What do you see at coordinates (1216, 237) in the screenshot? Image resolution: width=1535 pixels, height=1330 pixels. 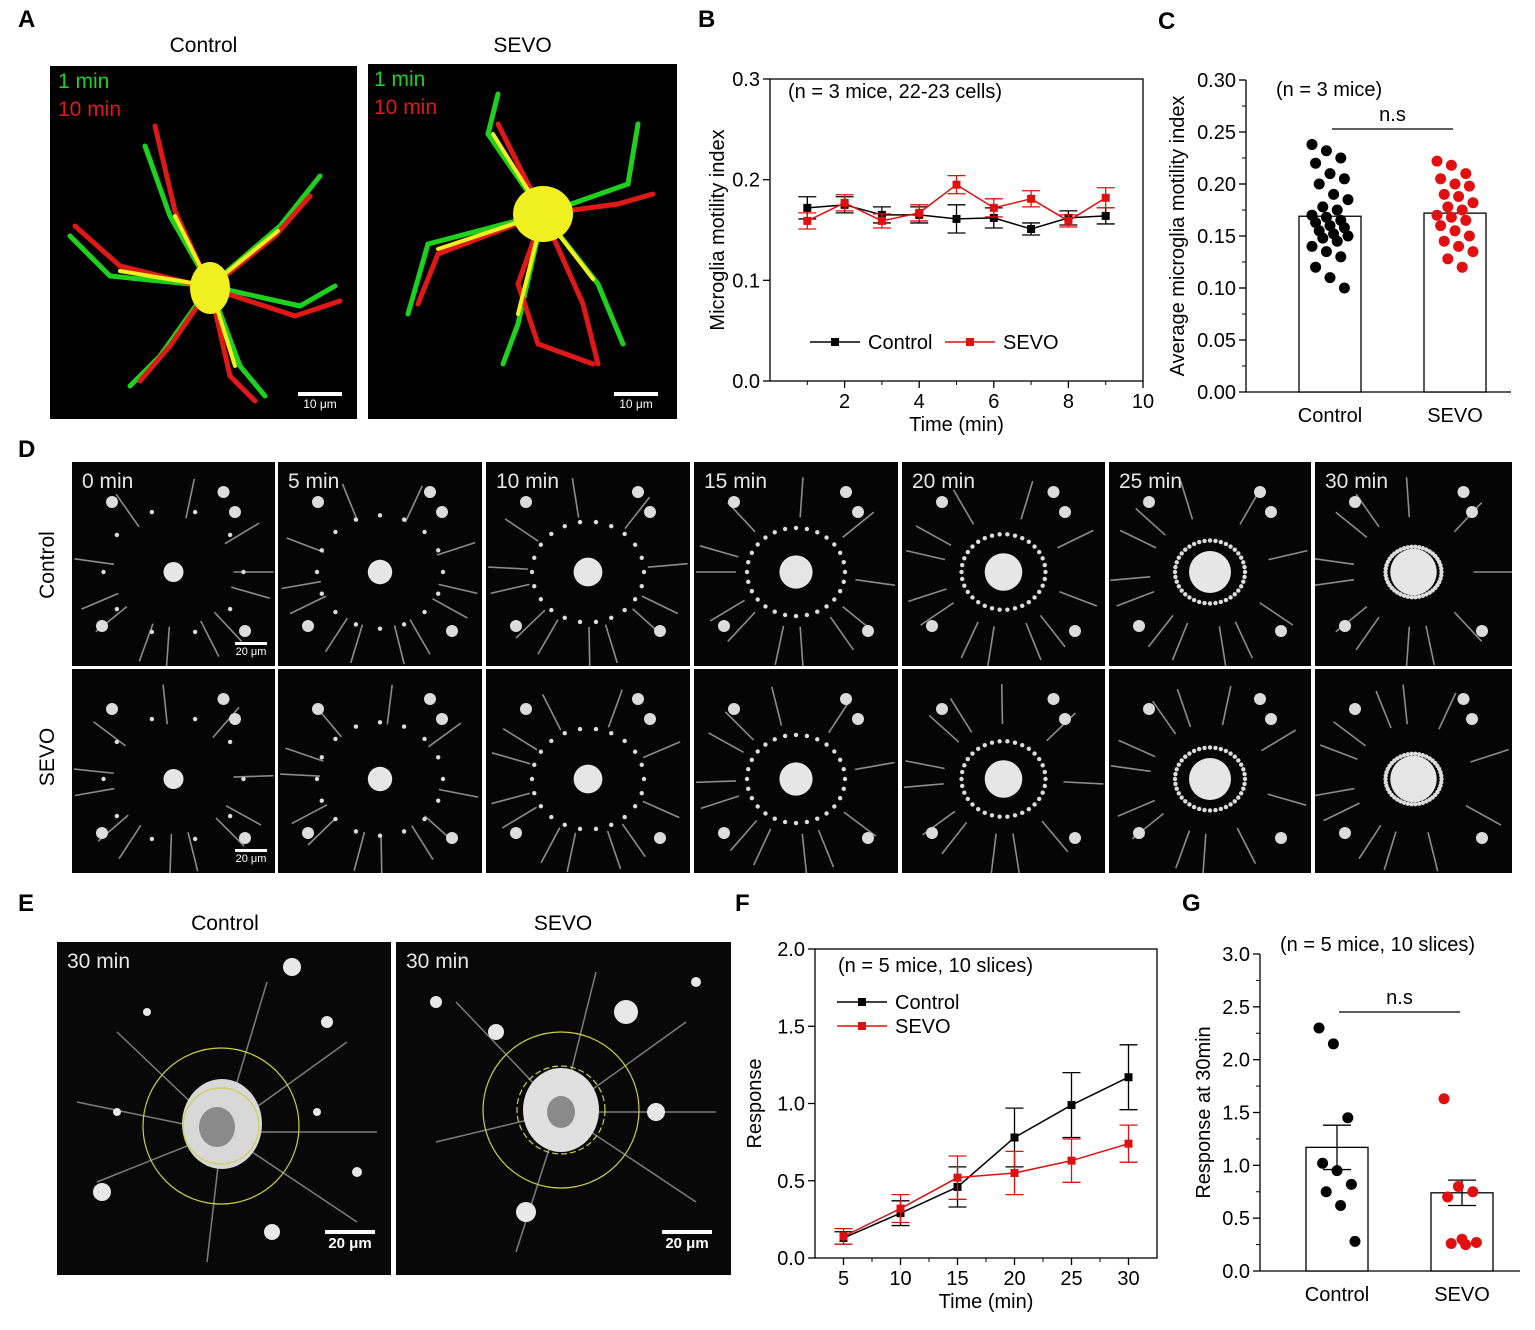 I see `y-tick-label: 0.15` at bounding box center [1216, 237].